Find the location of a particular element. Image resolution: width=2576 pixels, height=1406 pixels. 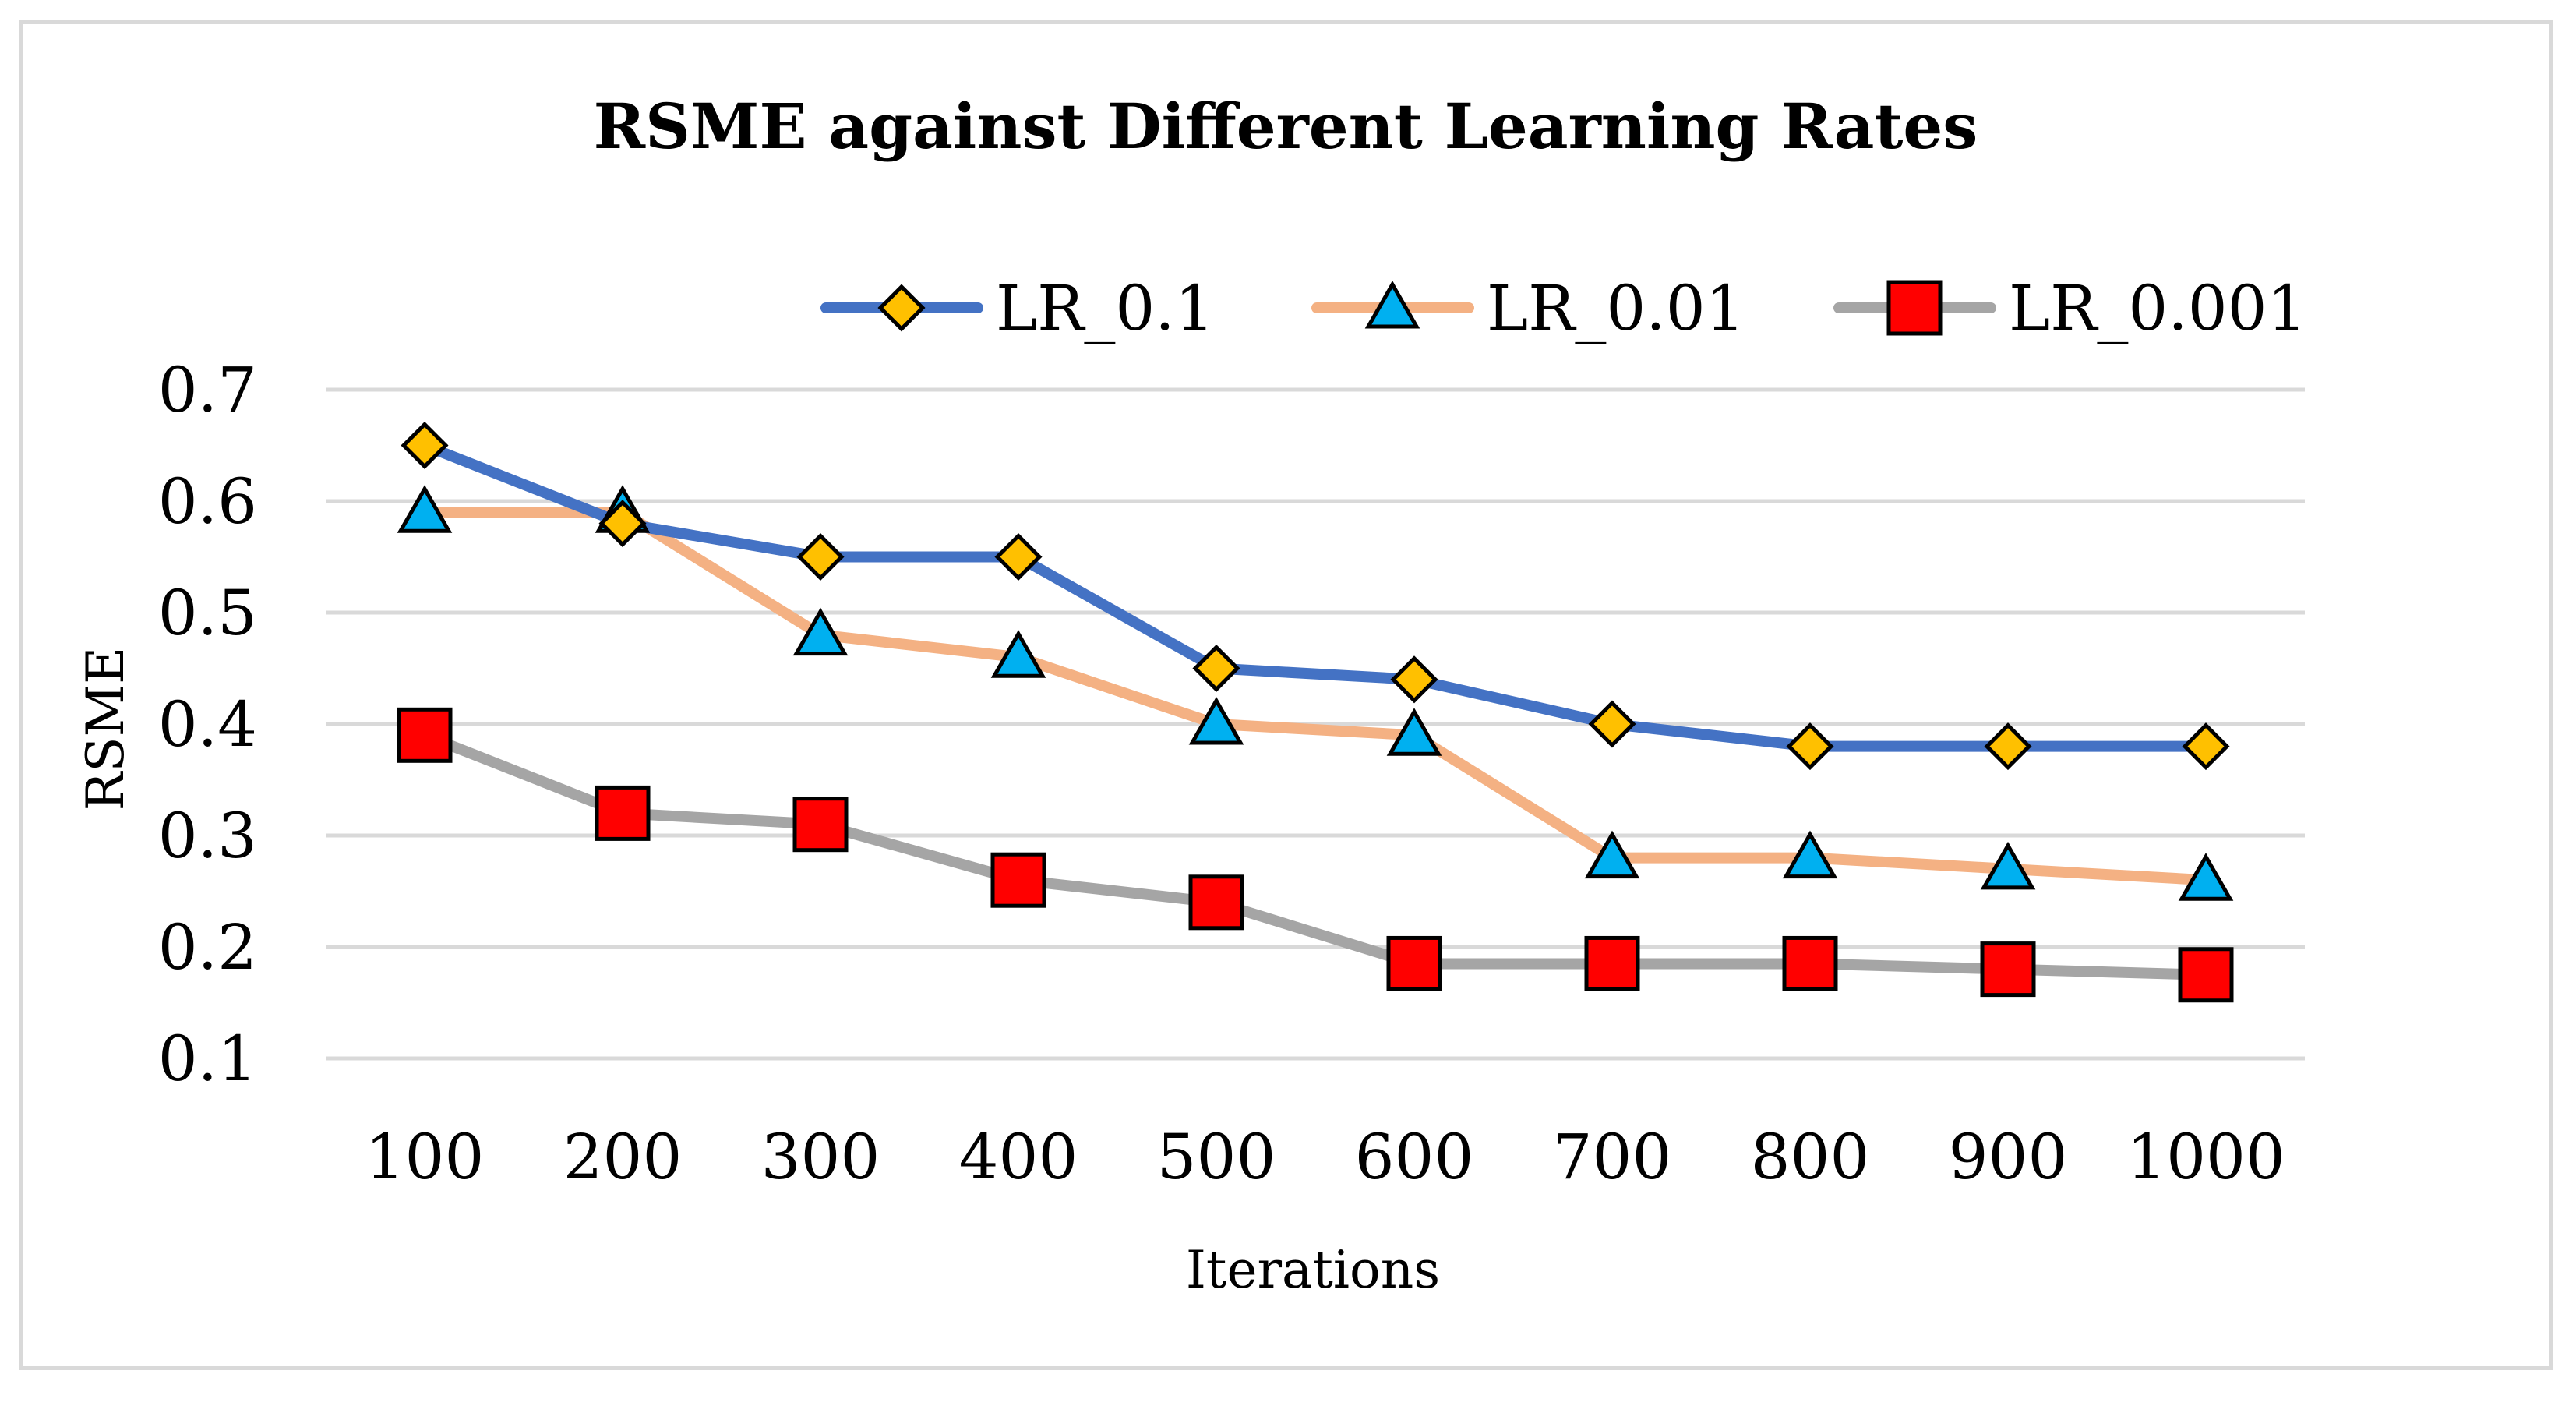

y-tick-label: 0.4 is located at coordinates (207, 724).